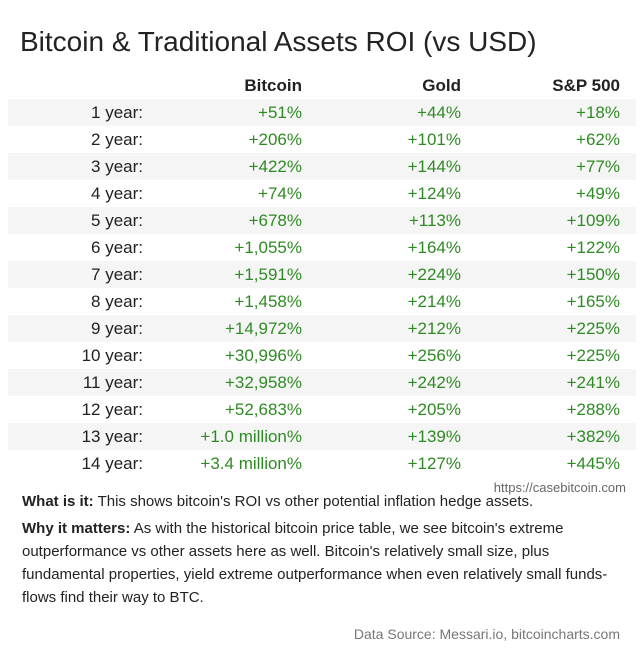  What do you see at coordinates (598, 193) in the screenshot?
I see `sp500-roi-cell: +49%` at bounding box center [598, 193].